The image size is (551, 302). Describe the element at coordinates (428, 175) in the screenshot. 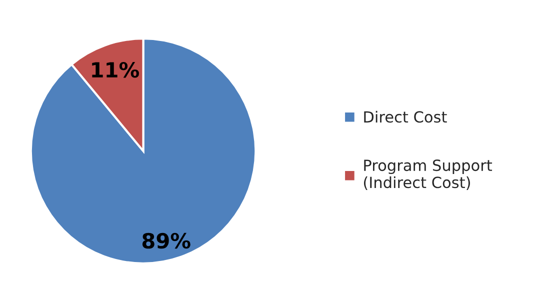

I see `legend-label: Program Support (Indirect Cost)` at that location.